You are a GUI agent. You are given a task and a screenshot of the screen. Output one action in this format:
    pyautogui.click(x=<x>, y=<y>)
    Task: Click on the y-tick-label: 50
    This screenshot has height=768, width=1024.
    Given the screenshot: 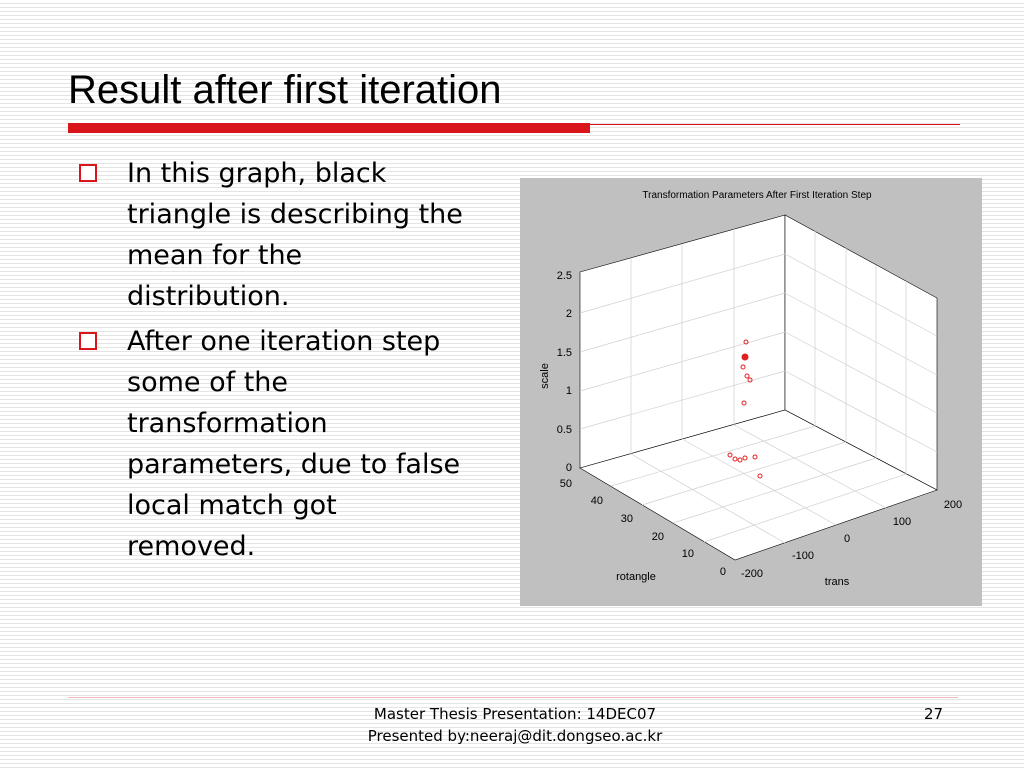 What is the action you would take?
    pyautogui.click(x=566, y=484)
    